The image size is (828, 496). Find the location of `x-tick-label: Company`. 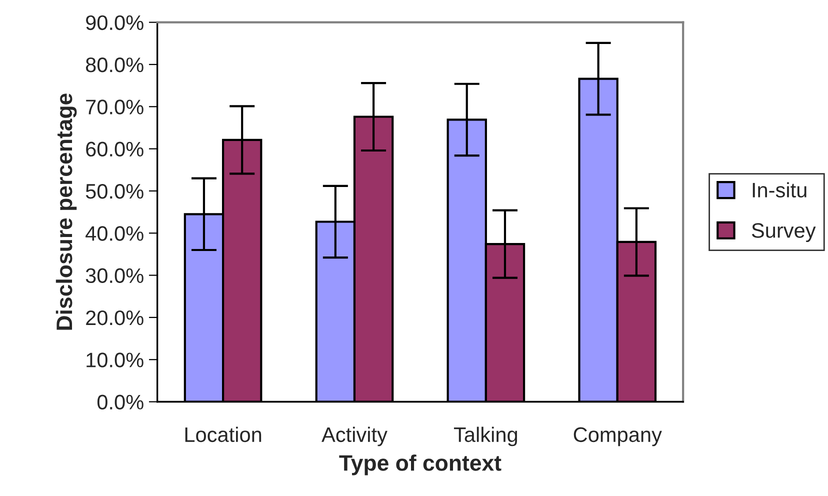

x-tick-label: Company is located at coordinates (618, 436).